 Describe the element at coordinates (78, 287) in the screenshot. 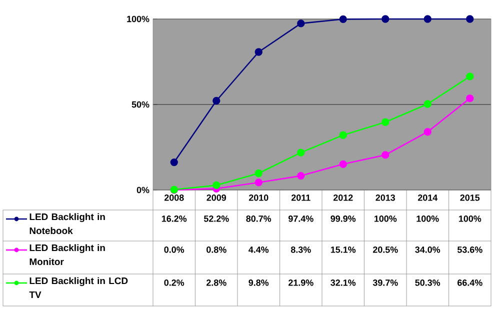

I see `legend-label: LED Backlight in LCD TV` at that location.